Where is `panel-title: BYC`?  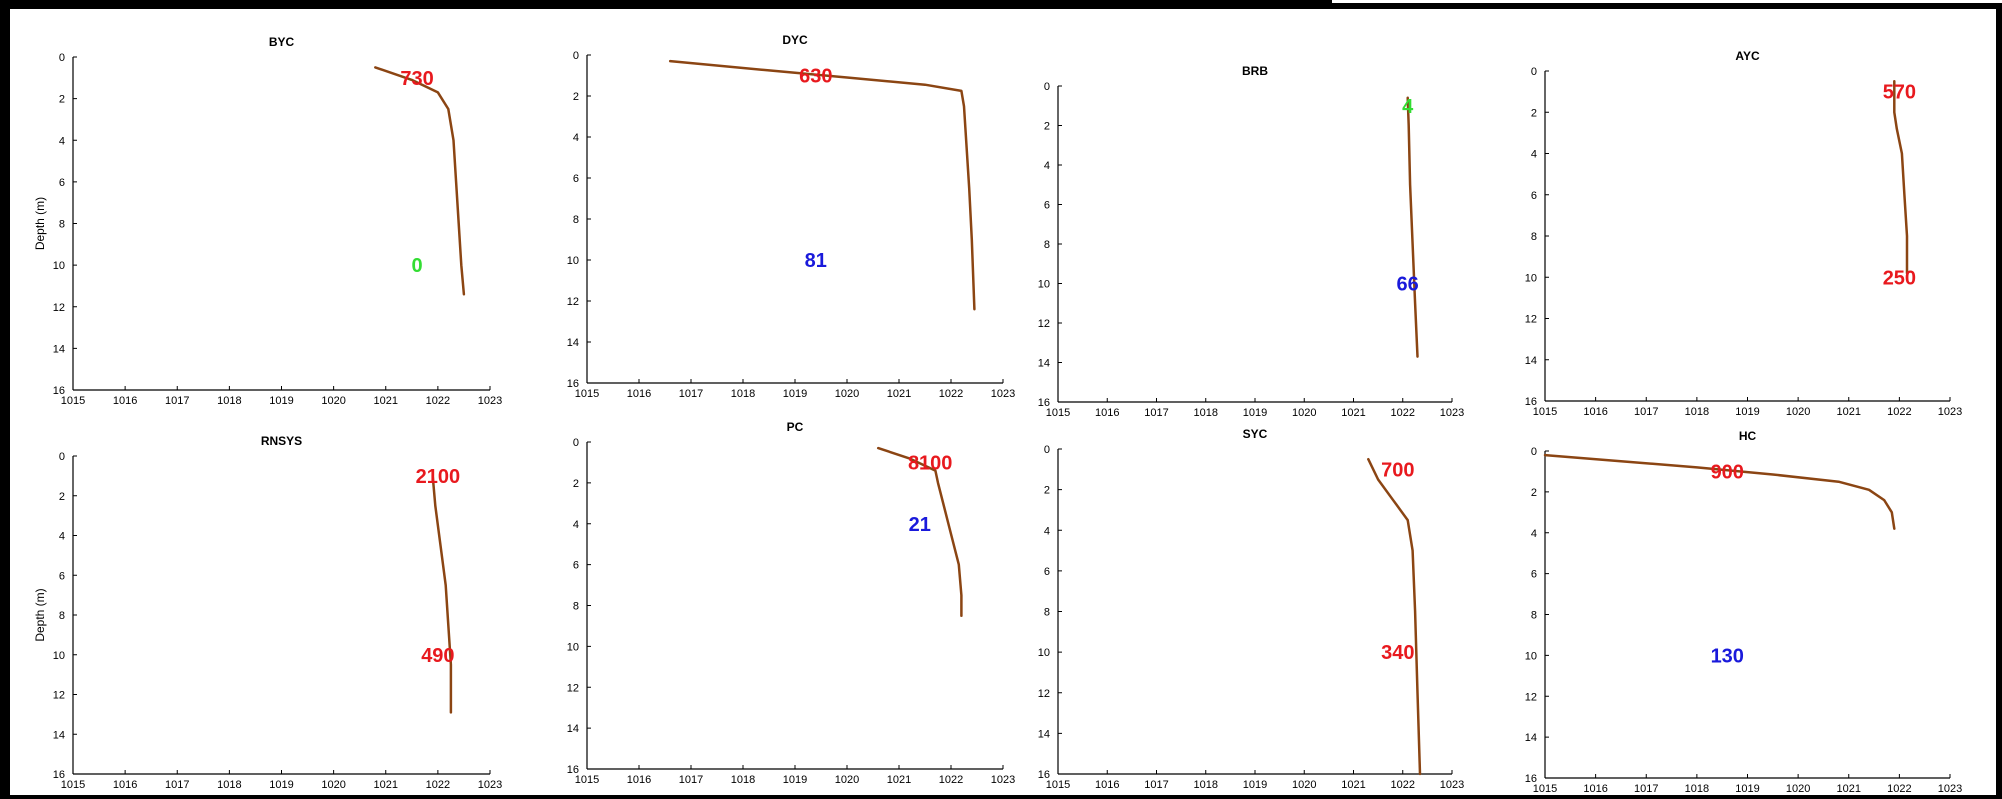
panel-title: BYC is located at coordinates (282, 42).